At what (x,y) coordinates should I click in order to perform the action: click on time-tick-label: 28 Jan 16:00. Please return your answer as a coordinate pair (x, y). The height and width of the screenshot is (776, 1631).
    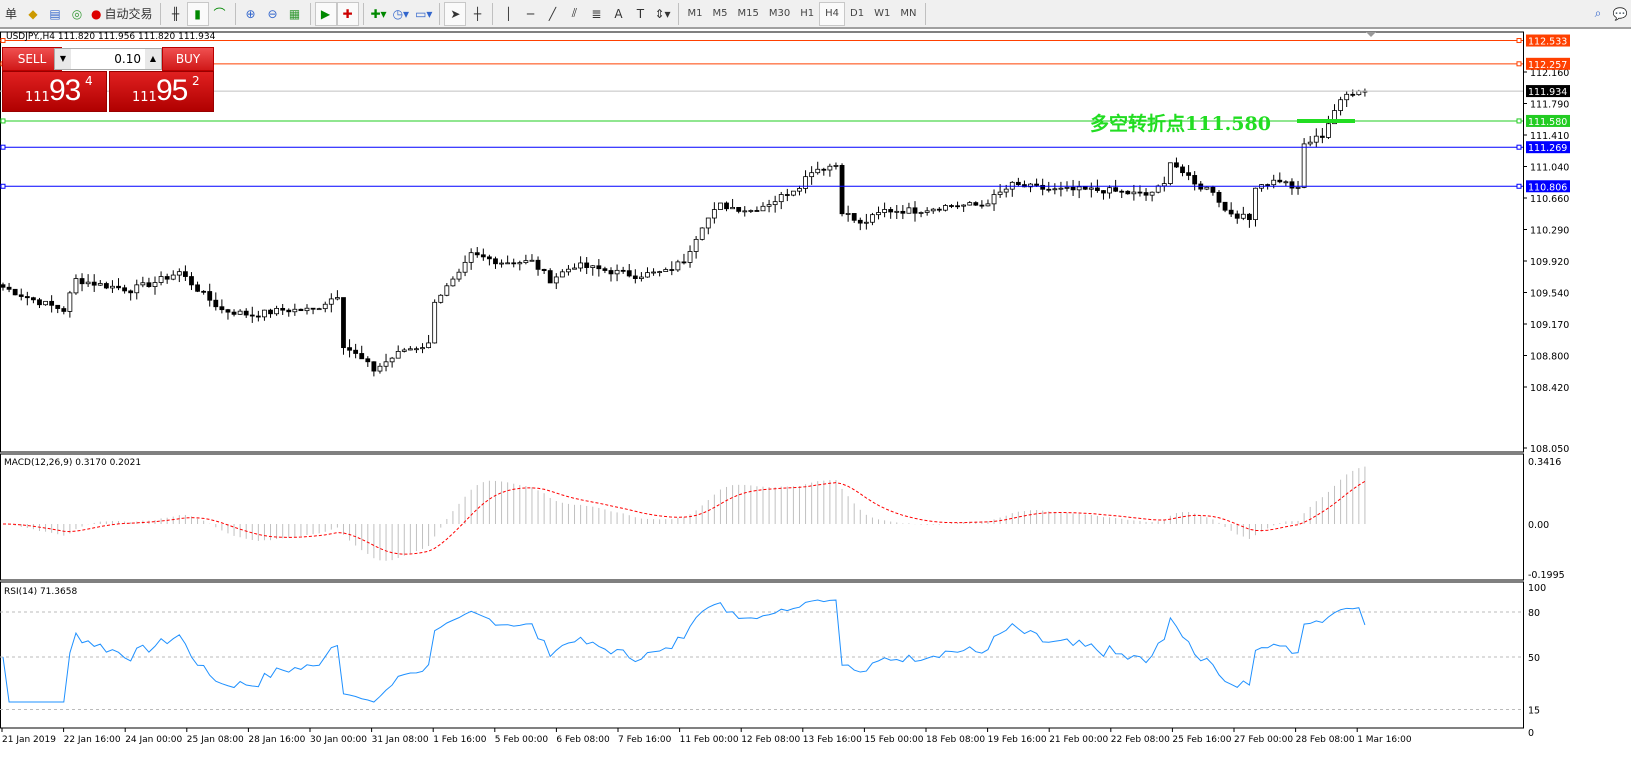
    Looking at the image, I should click on (276, 740).